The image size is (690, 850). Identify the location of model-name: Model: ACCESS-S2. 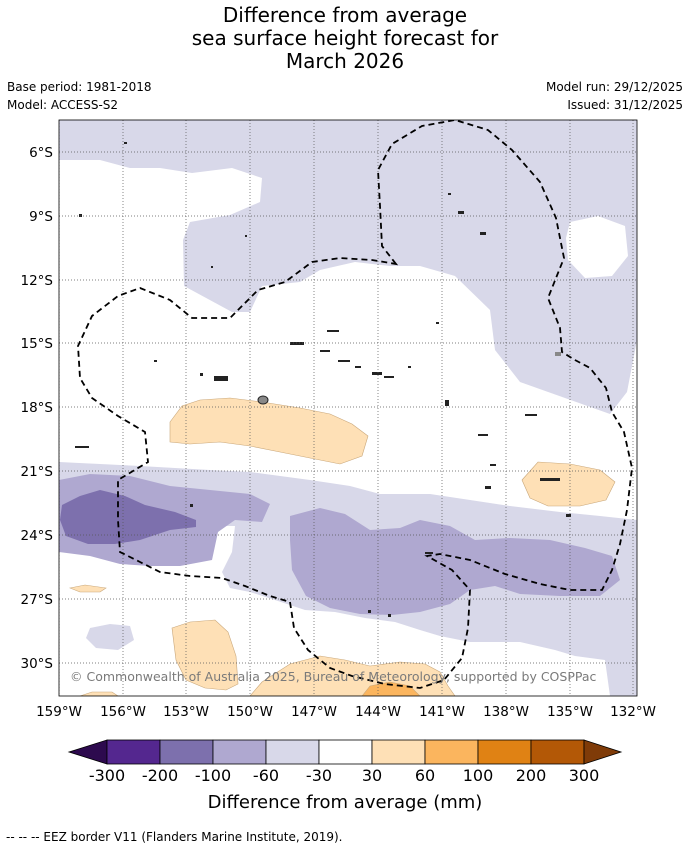
(63, 105).